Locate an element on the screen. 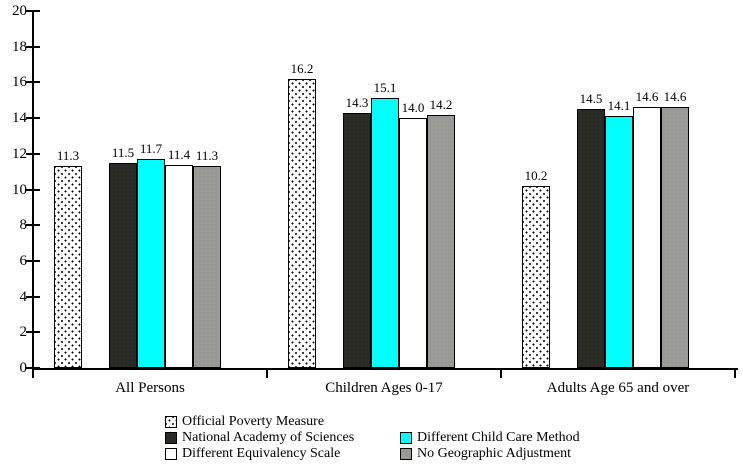 The height and width of the screenshot is (470, 743). bar-value-label: 16.2 is located at coordinates (302, 68).